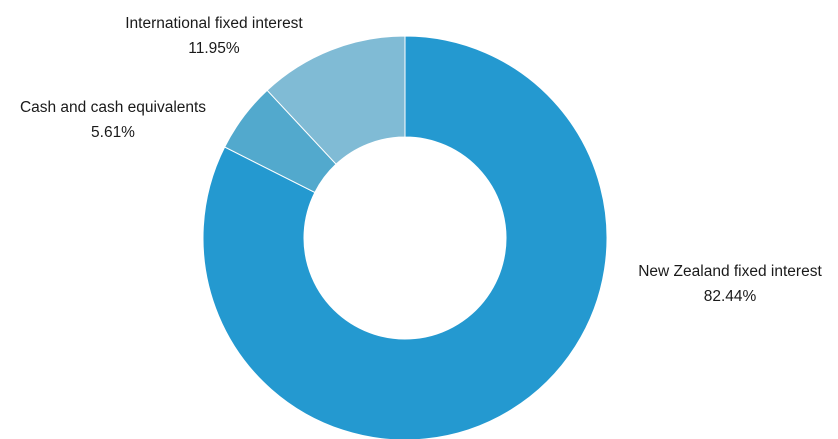 This screenshot has width=838, height=439. I want to click on label-cash-and-cash-equivalents: Cash and cash equivalents 5.61%, so click(113, 120).